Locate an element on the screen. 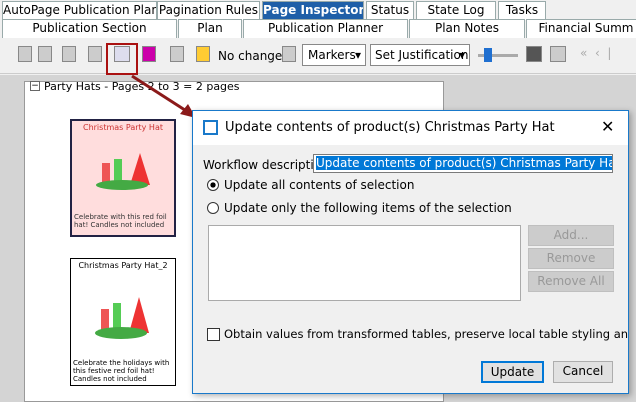 This screenshot has width=636, height=402. page-title: Christmas Party Hat is located at coordinates (122, 127).